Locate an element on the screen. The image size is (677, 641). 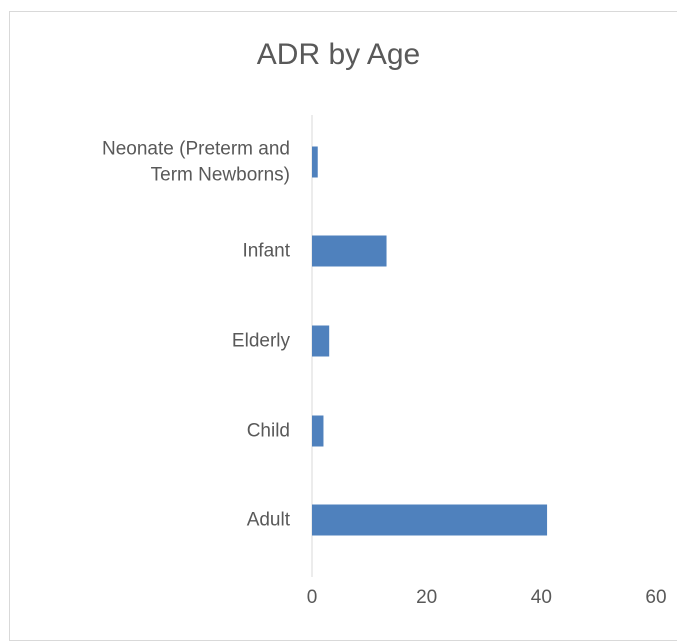
category-label-infant: Infant is located at coordinates (266, 251).